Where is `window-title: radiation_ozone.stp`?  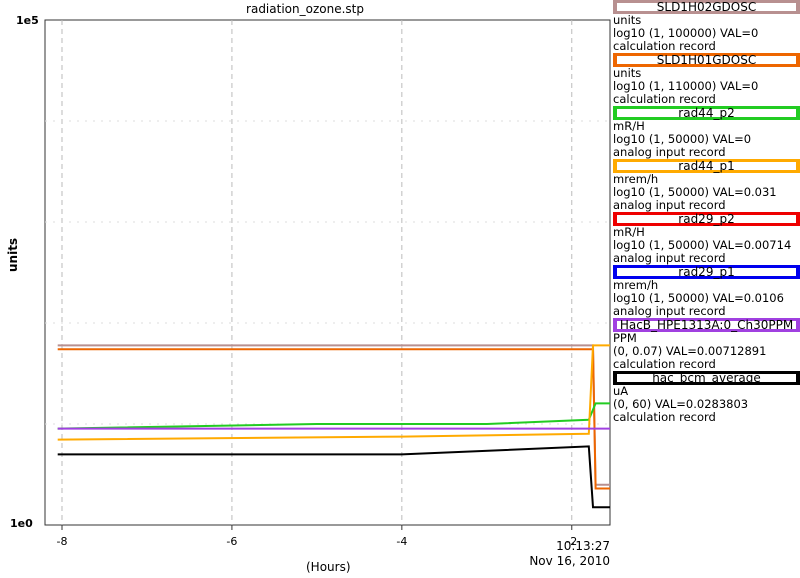 window-title: radiation_ozone.stp is located at coordinates (305, 9).